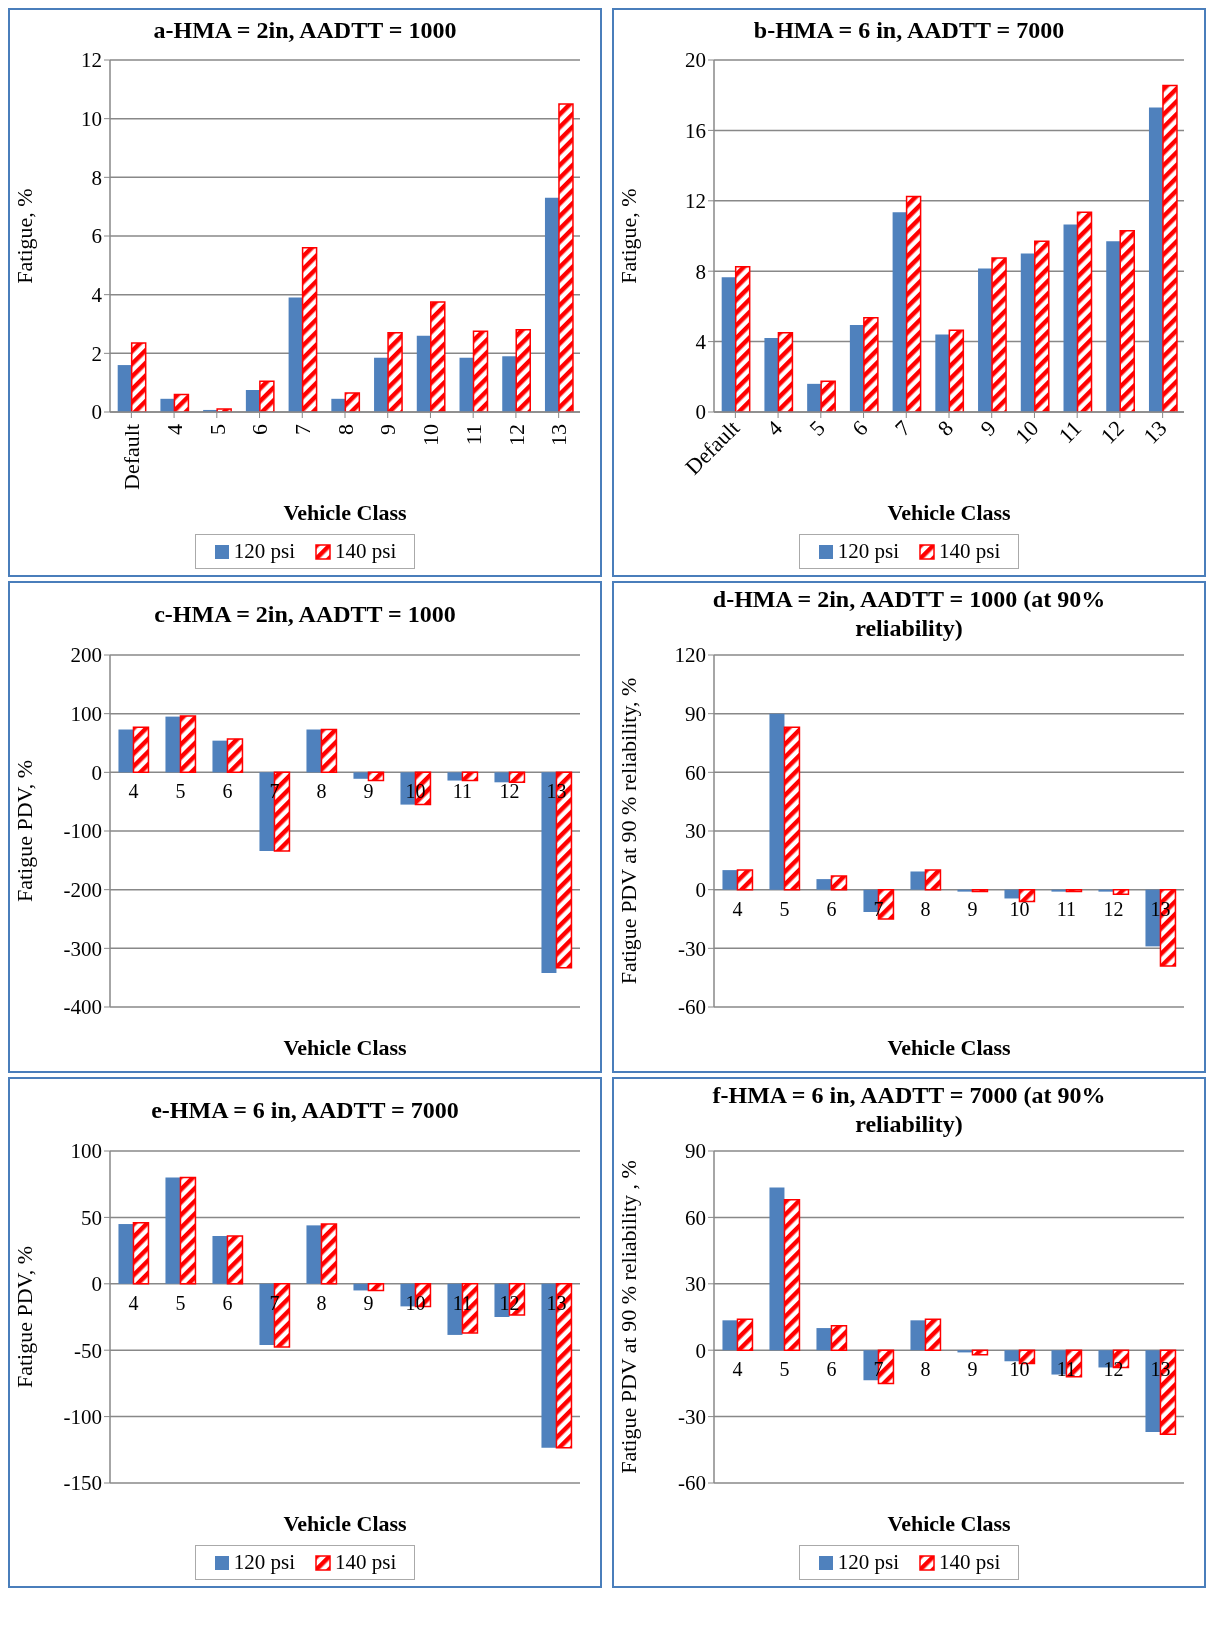 This screenshot has width=1220, height=1643. I want to click on y-tick-label: -200, so click(82, 890).